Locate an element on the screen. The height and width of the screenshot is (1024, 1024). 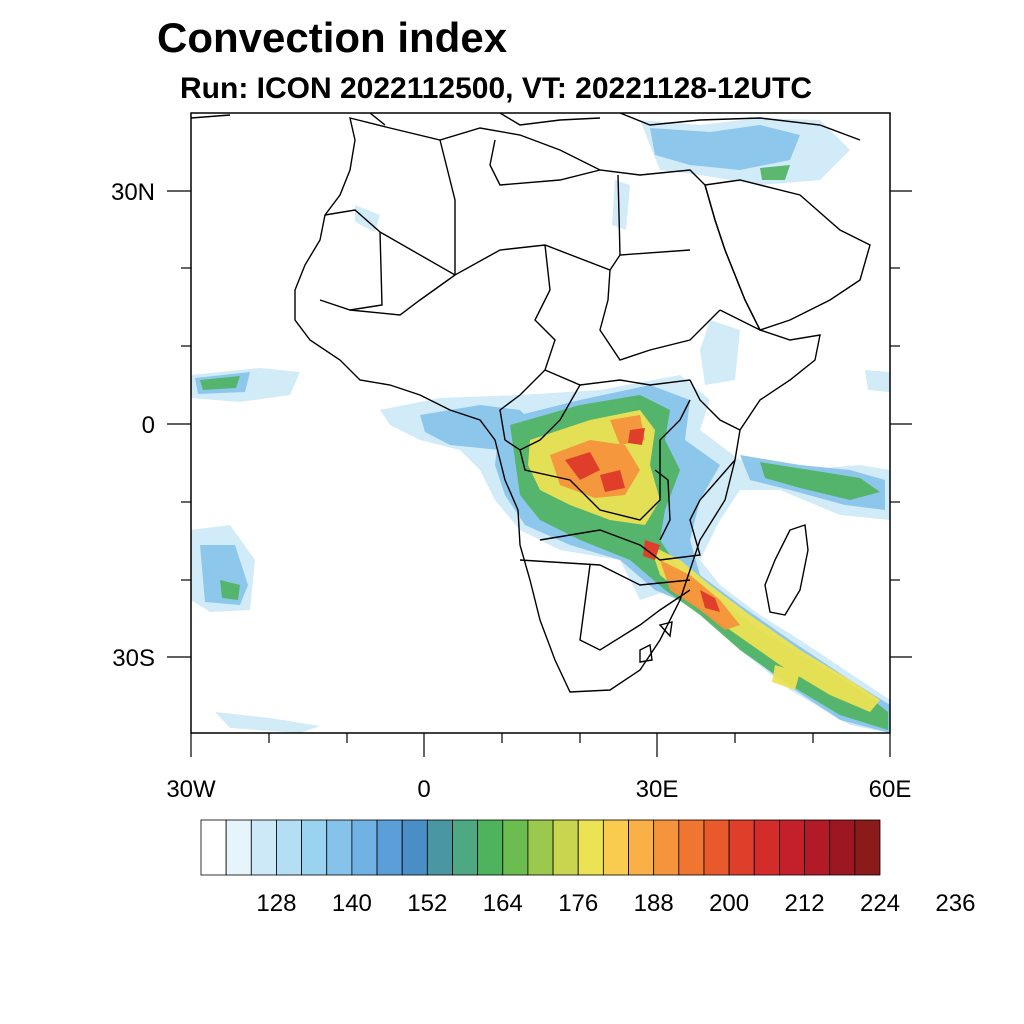
colorbar-label: 188 is located at coordinates (654, 903).